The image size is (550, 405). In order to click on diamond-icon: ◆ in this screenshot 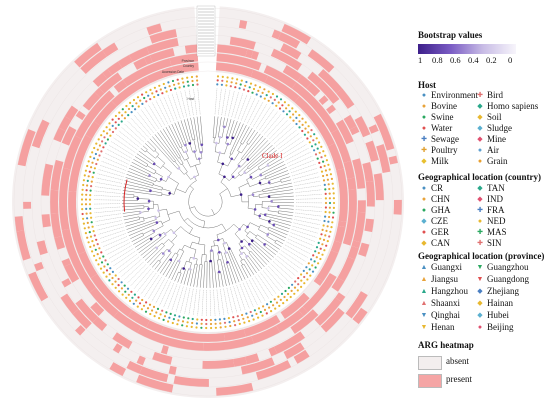, I will do `click(480, 188)`.